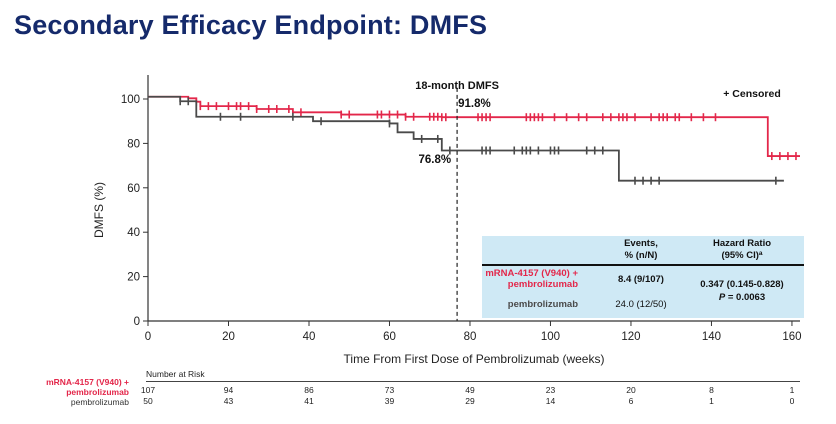 This screenshot has height=424, width=836. What do you see at coordinates (87, 382) in the screenshot?
I see `risk-group1-label-line: mRNA-4157 (V940) +` at bounding box center [87, 382].